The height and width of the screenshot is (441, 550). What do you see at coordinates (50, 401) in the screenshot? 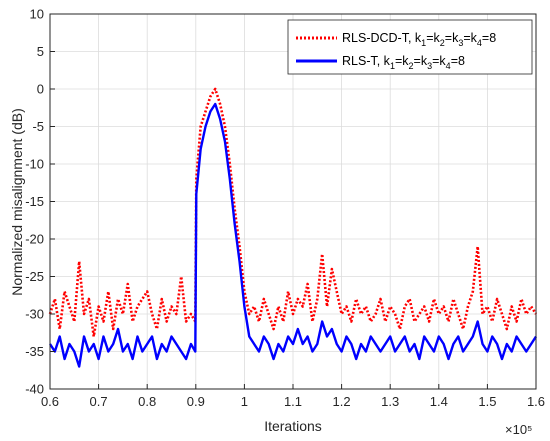
I see `x-tick-label: 0.6` at bounding box center [50, 401].